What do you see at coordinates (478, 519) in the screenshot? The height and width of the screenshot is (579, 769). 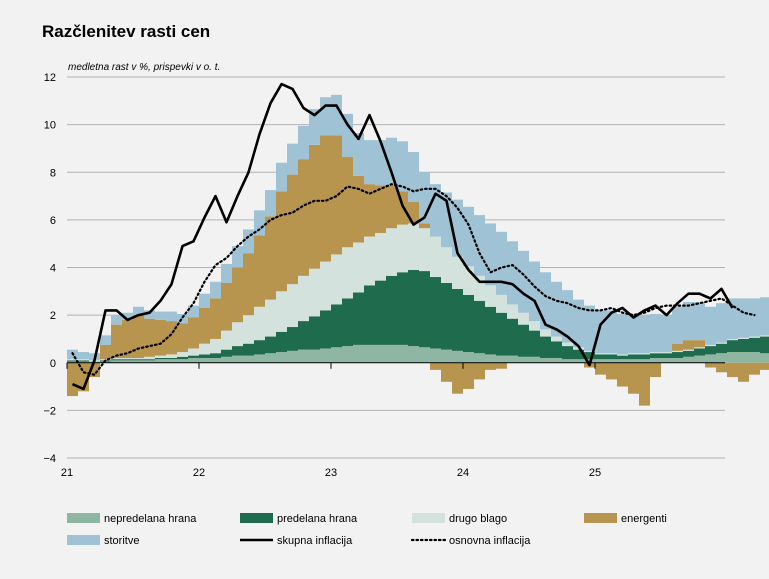 I see `legend-label-drugo_blago: drugo blago` at bounding box center [478, 519].